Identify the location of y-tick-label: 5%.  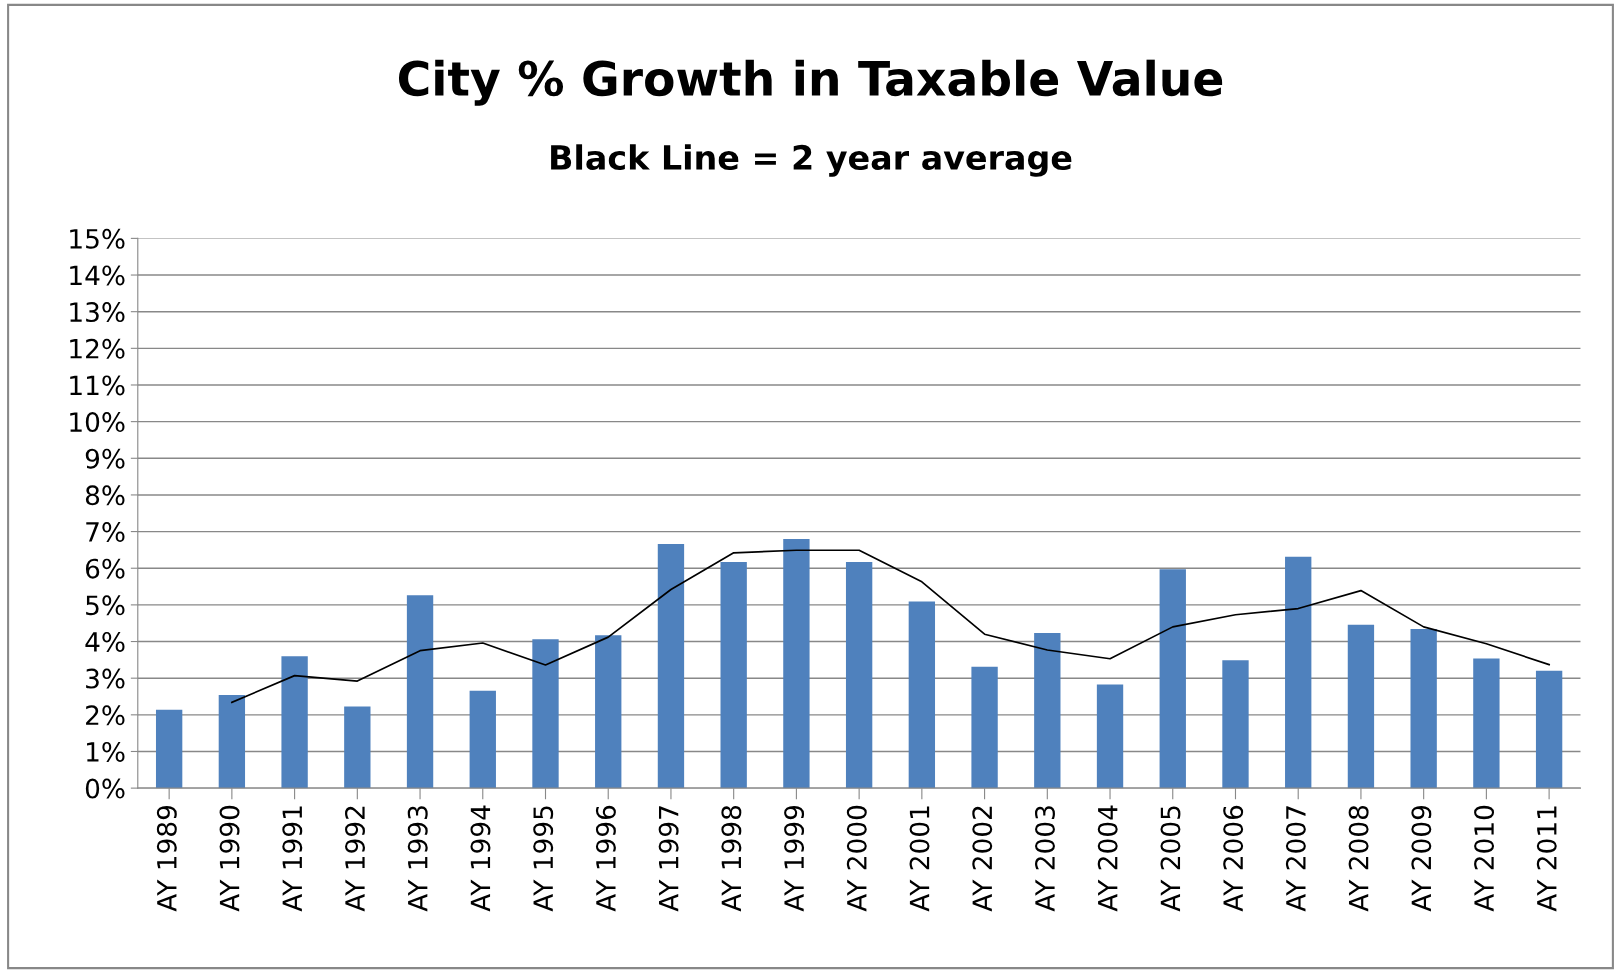
(105, 605).